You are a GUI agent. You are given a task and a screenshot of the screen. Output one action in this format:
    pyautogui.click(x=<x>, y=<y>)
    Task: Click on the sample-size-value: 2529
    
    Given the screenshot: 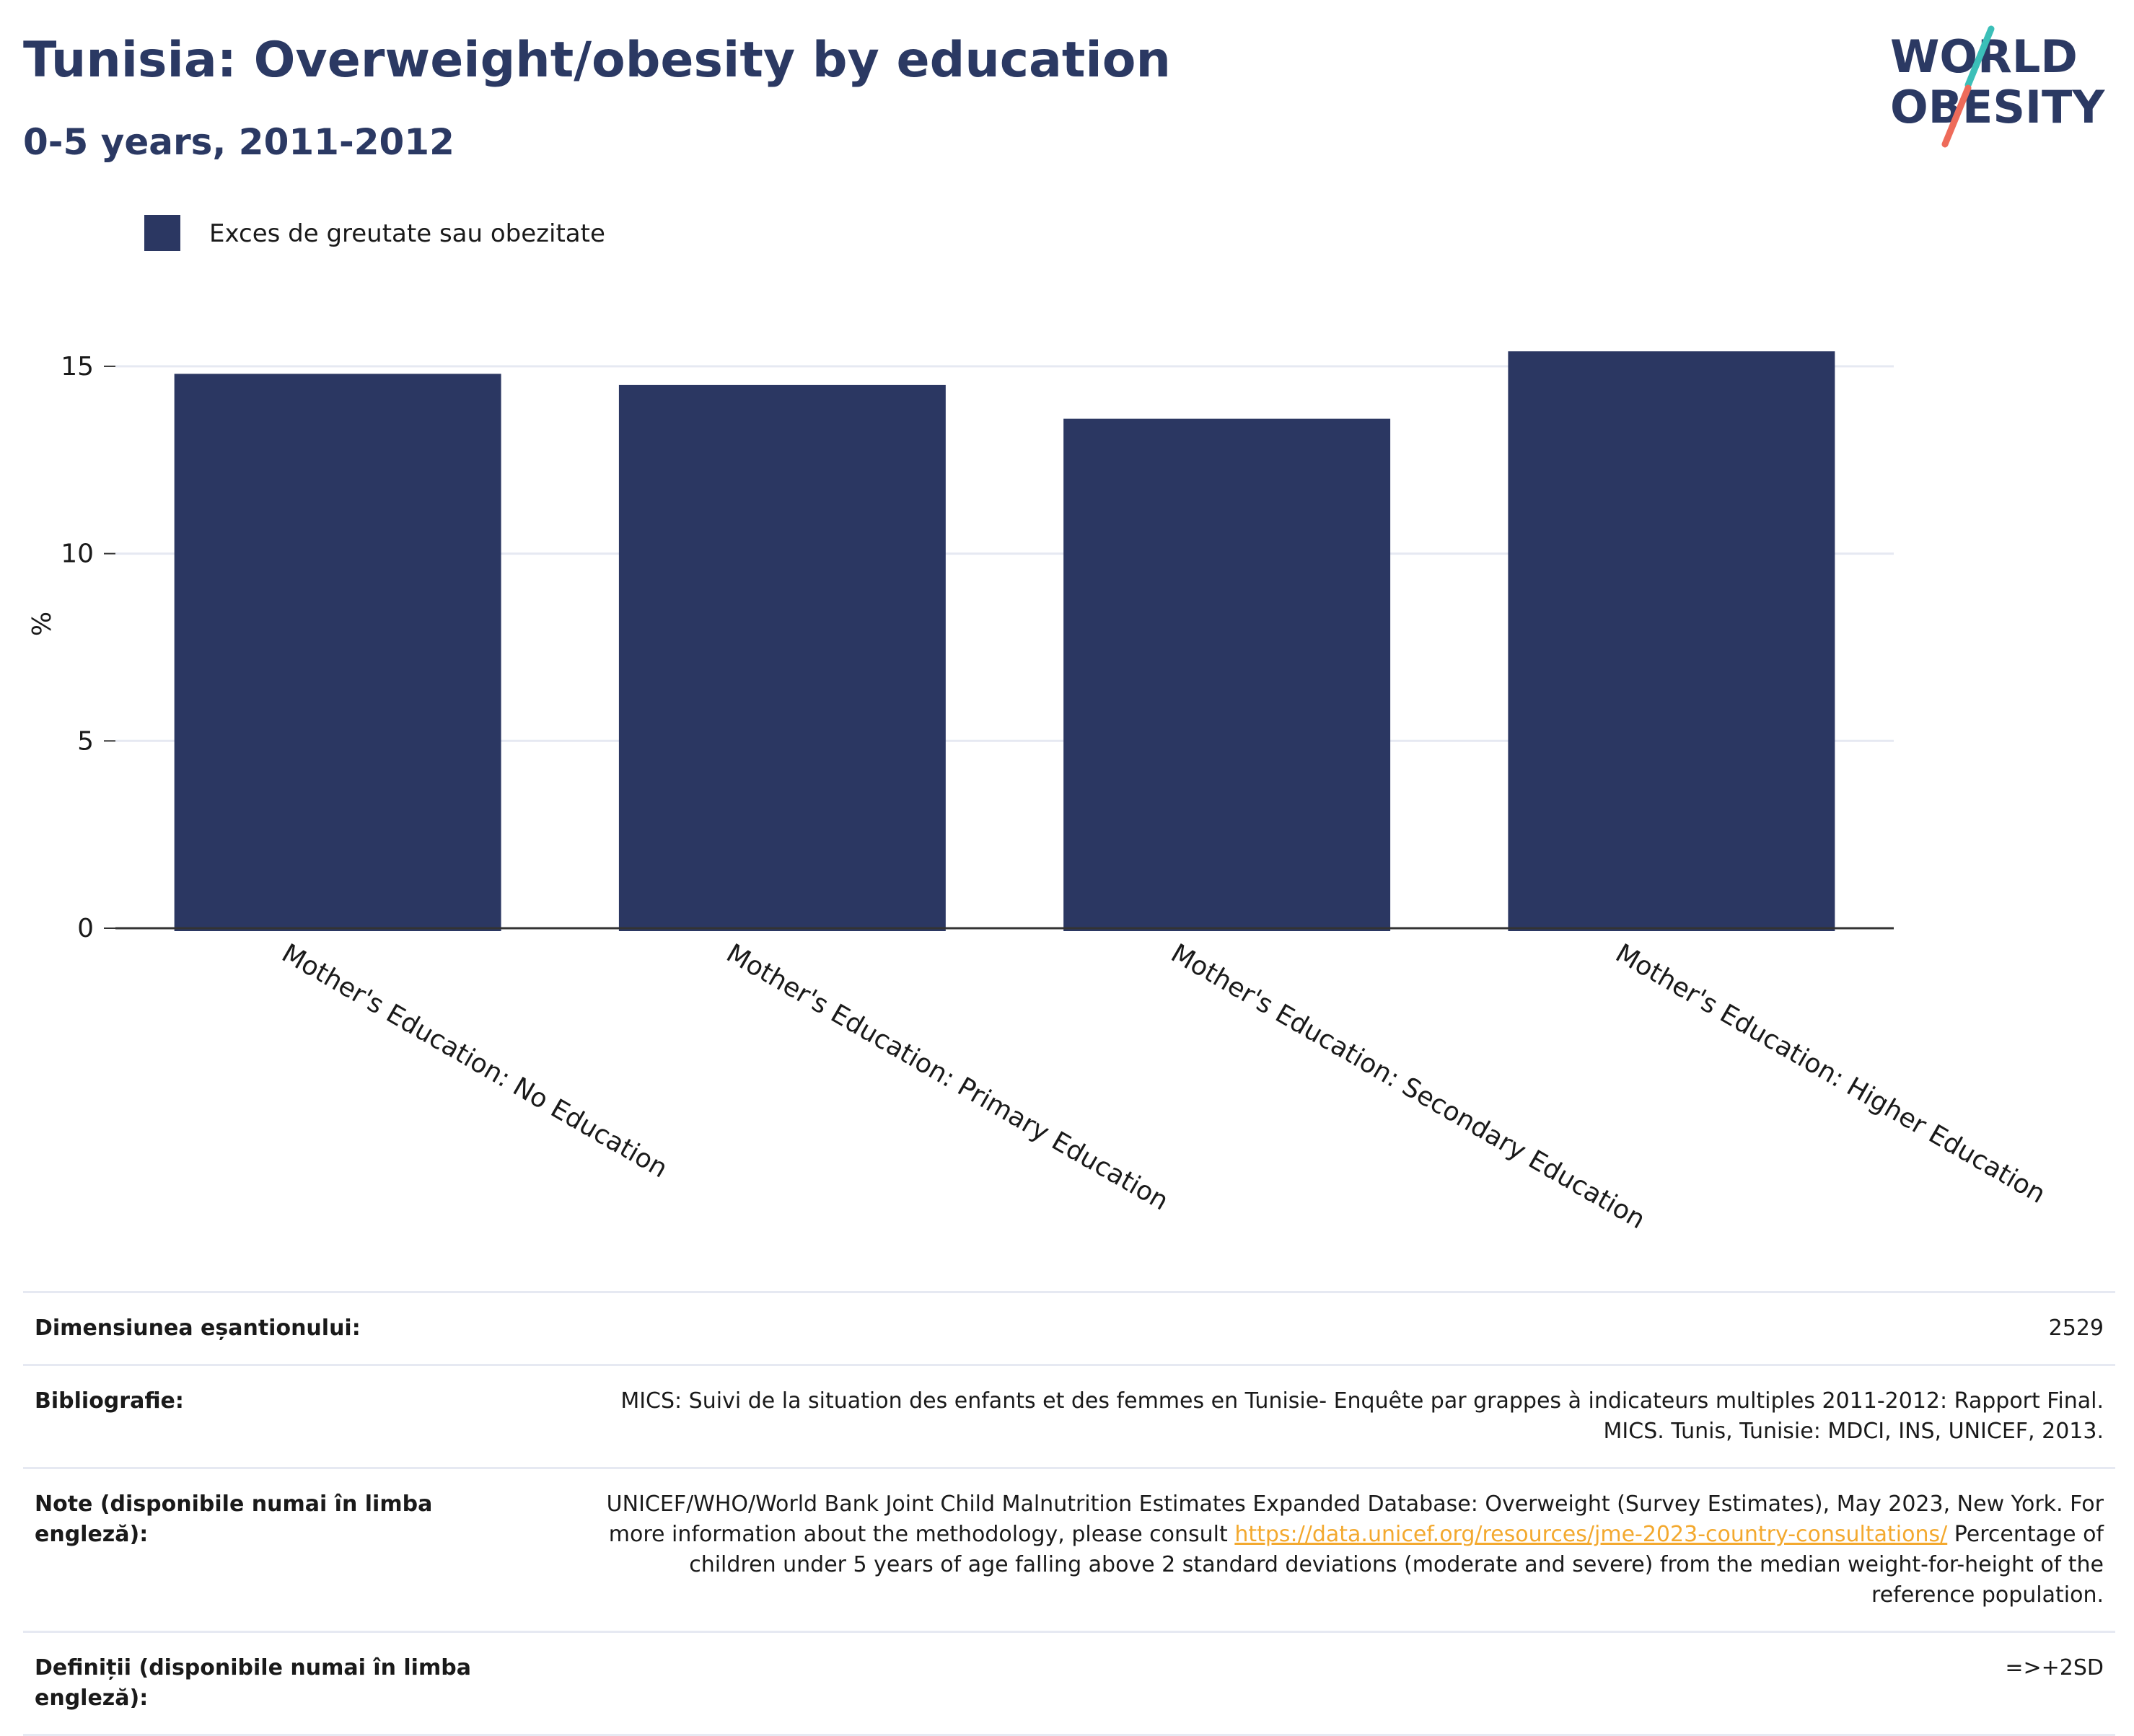 What is the action you would take?
    pyautogui.click(x=2076, y=1328)
    